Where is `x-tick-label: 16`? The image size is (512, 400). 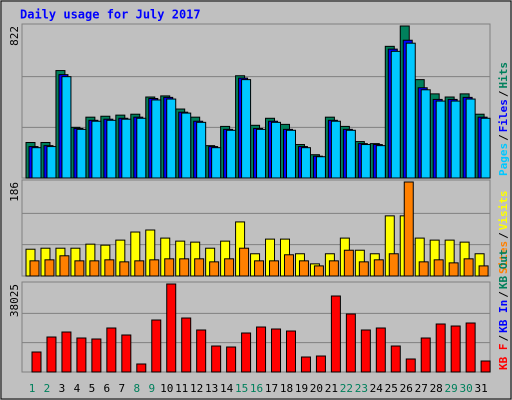 x-tick-label: 16 is located at coordinates (256, 388).